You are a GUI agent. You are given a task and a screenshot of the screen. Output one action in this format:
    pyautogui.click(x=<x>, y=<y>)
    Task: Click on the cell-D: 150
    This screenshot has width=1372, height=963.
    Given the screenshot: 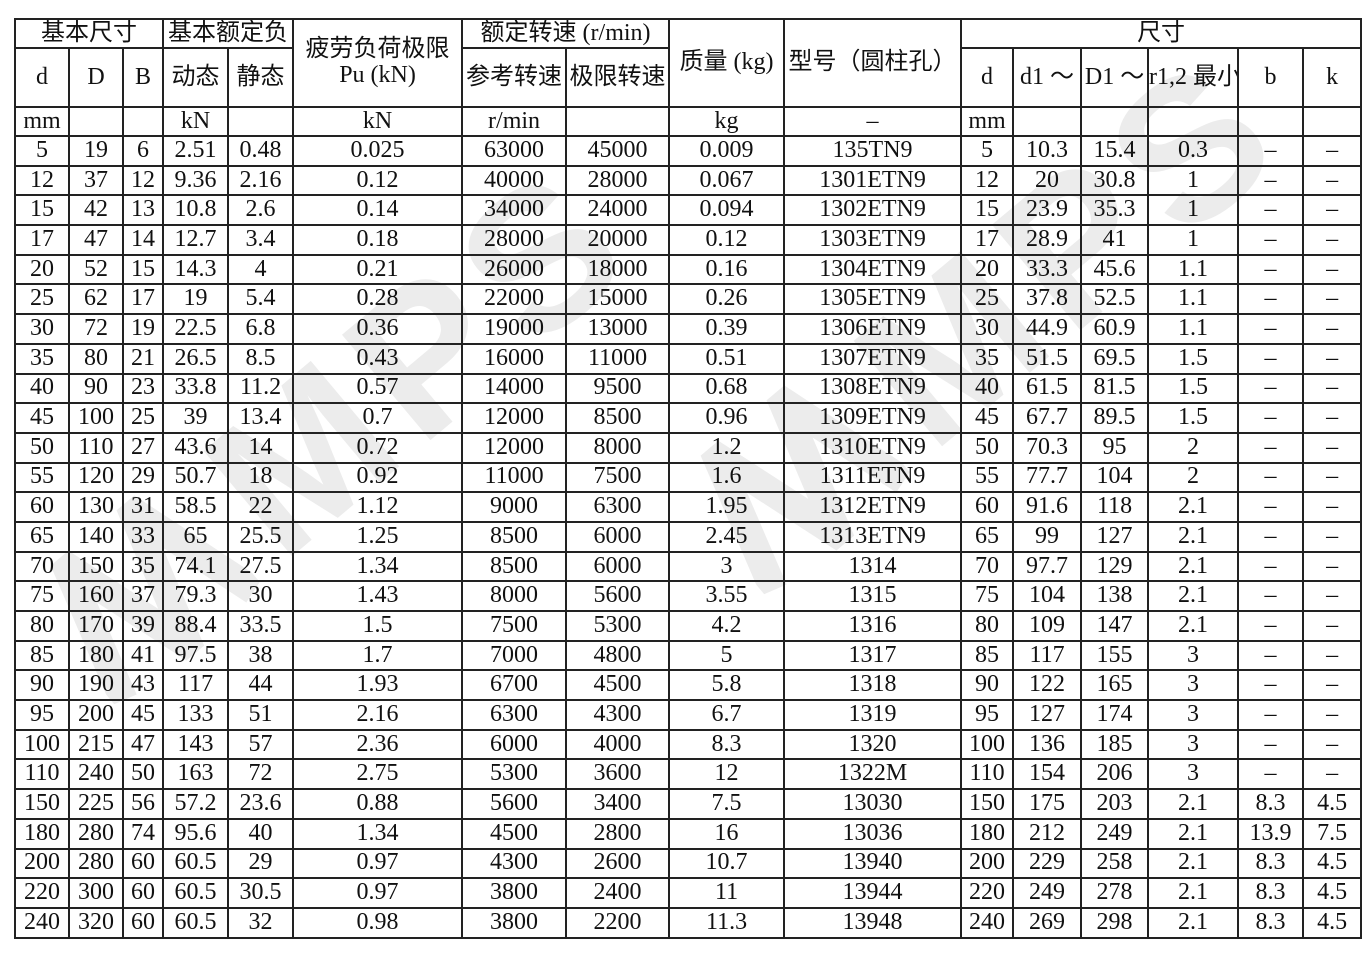 What is the action you would take?
    pyautogui.click(x=96, y=566)
    